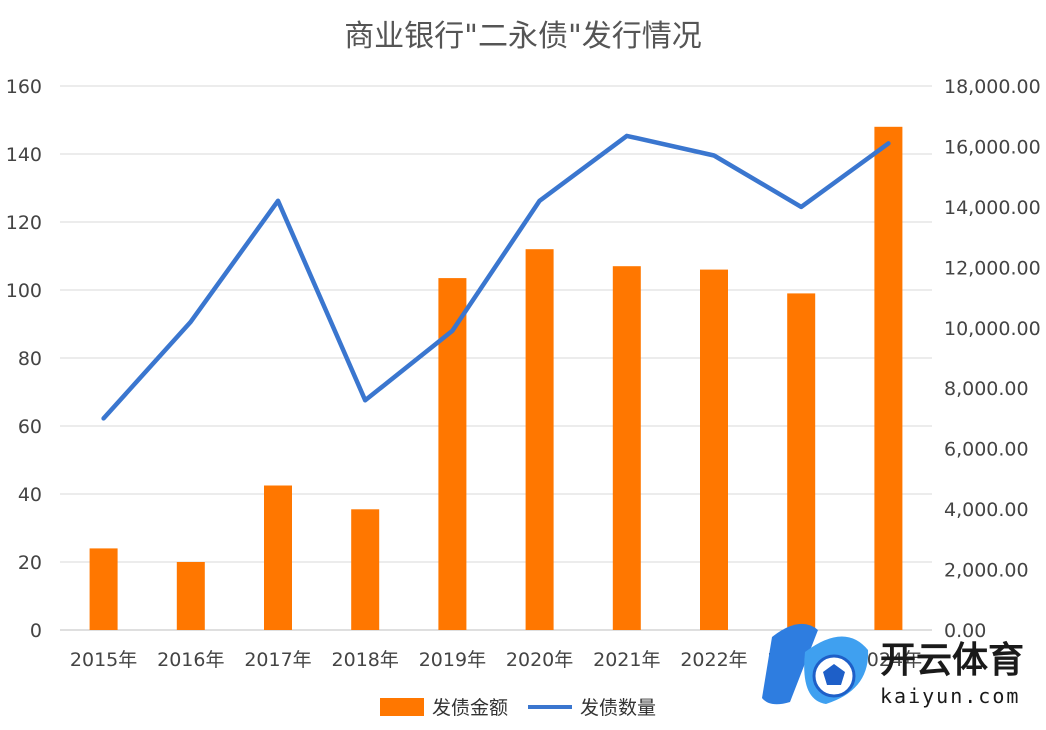 The height and width of the screenshot is (730, 1046). What do you see at coordinates (103, 589) in the screenshot?
I see `bar-2015年` at bounding box center [103, 589].